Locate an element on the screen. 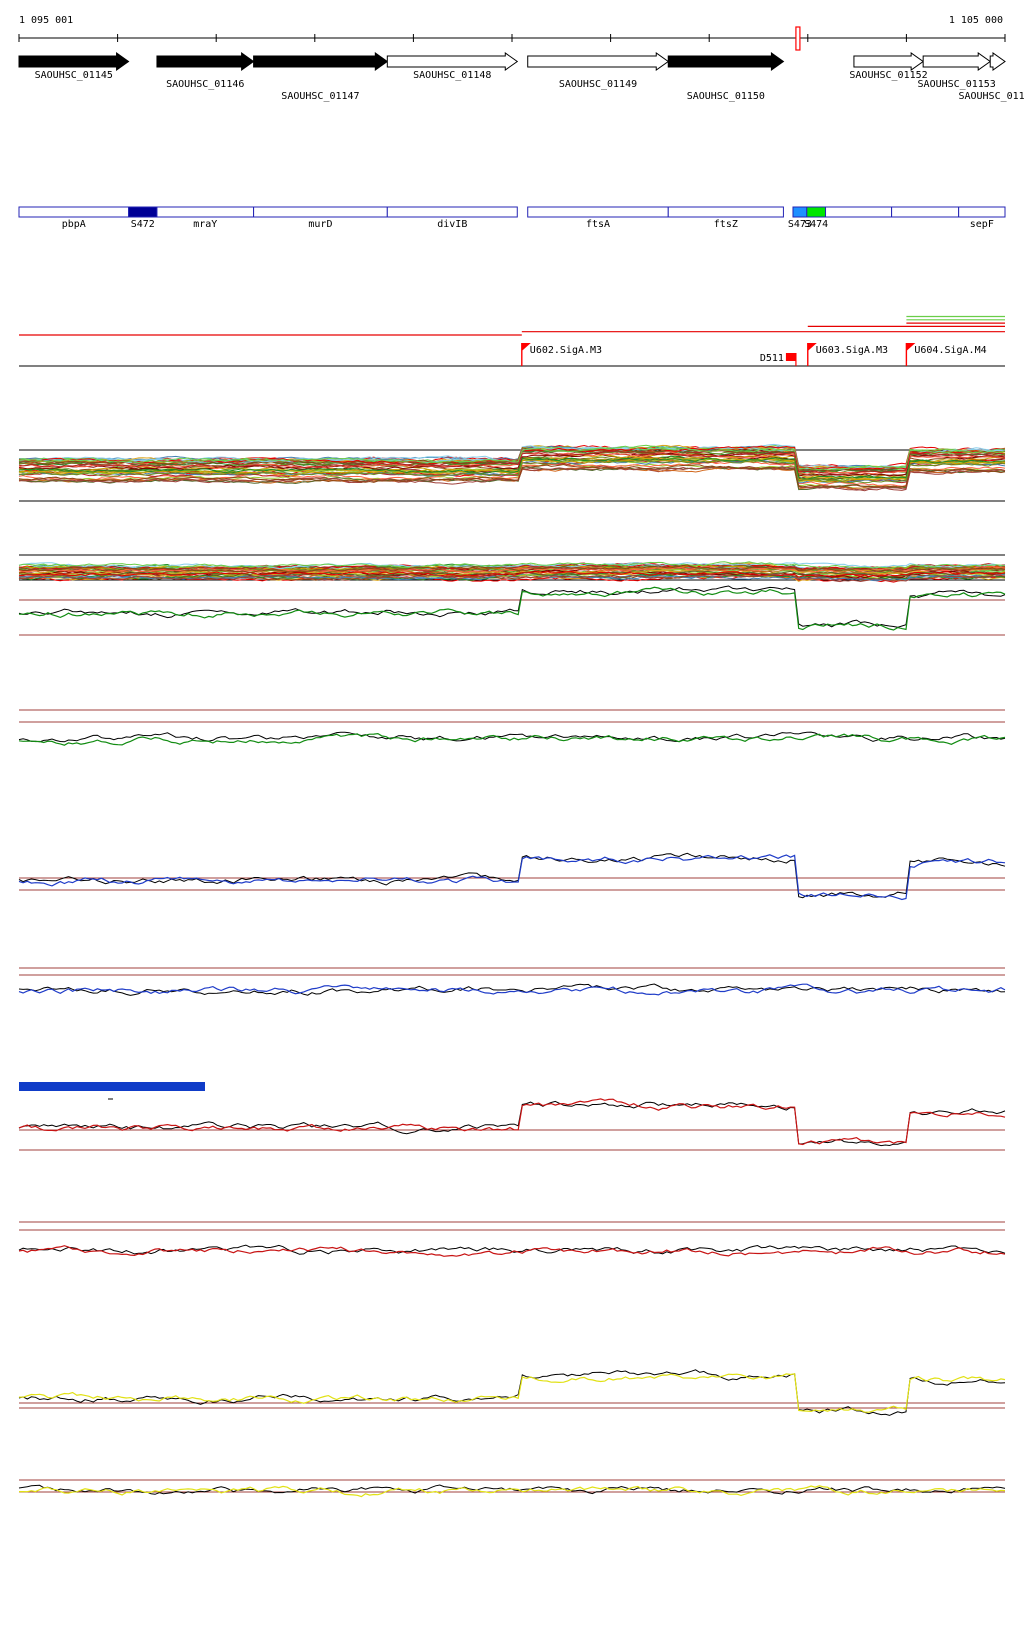  gene-label: SAOUHSC_01152 is located at coordinates (888, 75).